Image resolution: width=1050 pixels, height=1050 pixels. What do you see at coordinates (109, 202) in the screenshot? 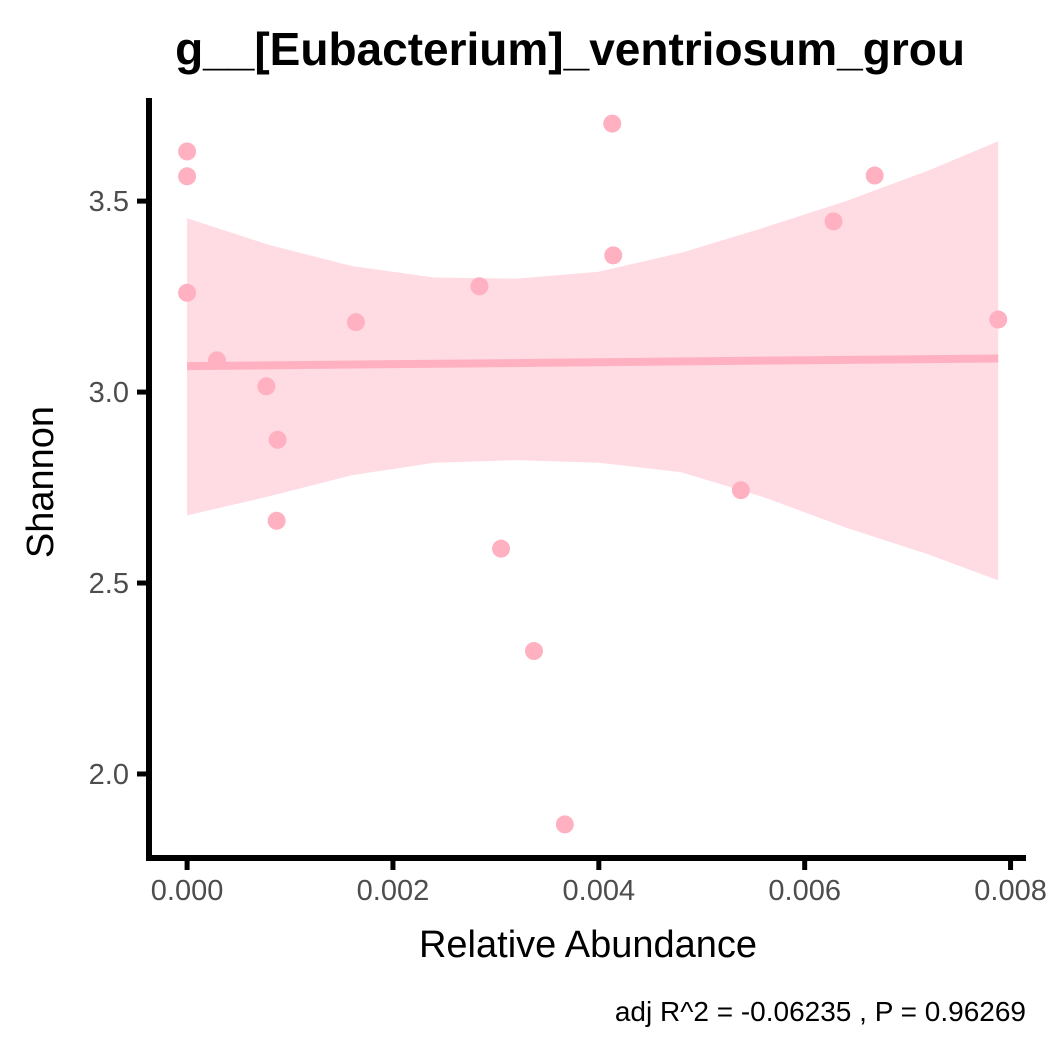
I see `y-tick-label: 3.5` at bounding box center [109, 202].